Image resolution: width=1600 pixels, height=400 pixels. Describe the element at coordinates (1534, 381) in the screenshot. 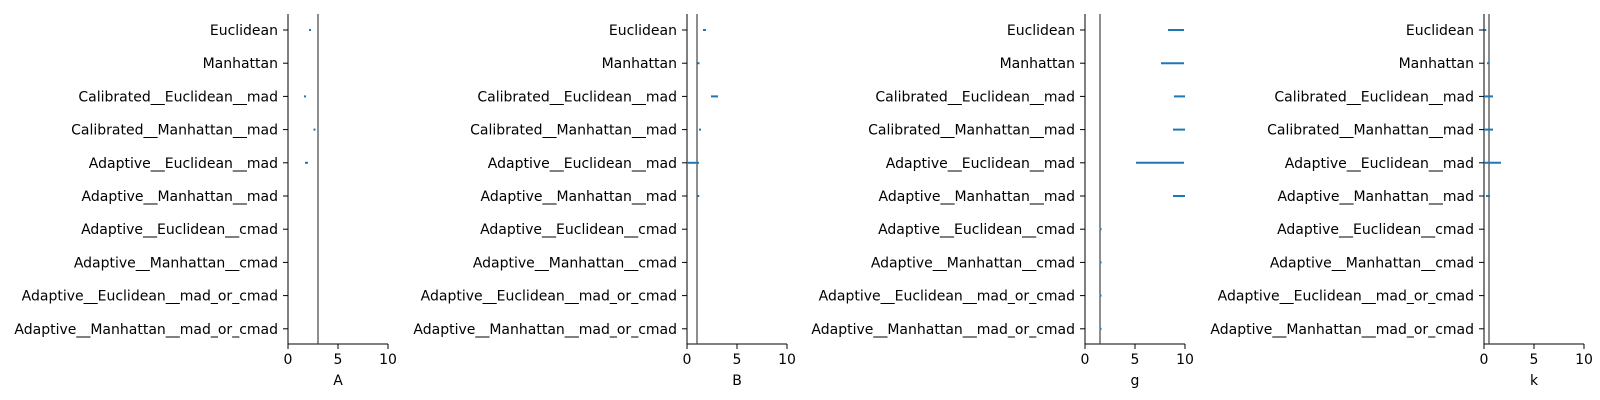

I see `x-axis-label: k` at that location.